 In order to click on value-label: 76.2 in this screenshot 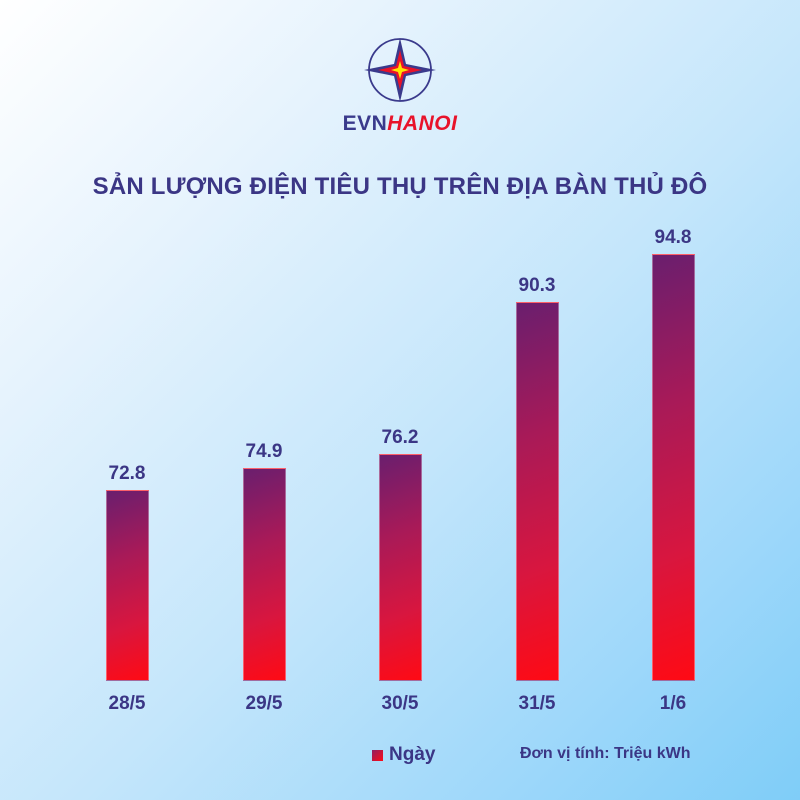, I will do `click(400, 437)`.